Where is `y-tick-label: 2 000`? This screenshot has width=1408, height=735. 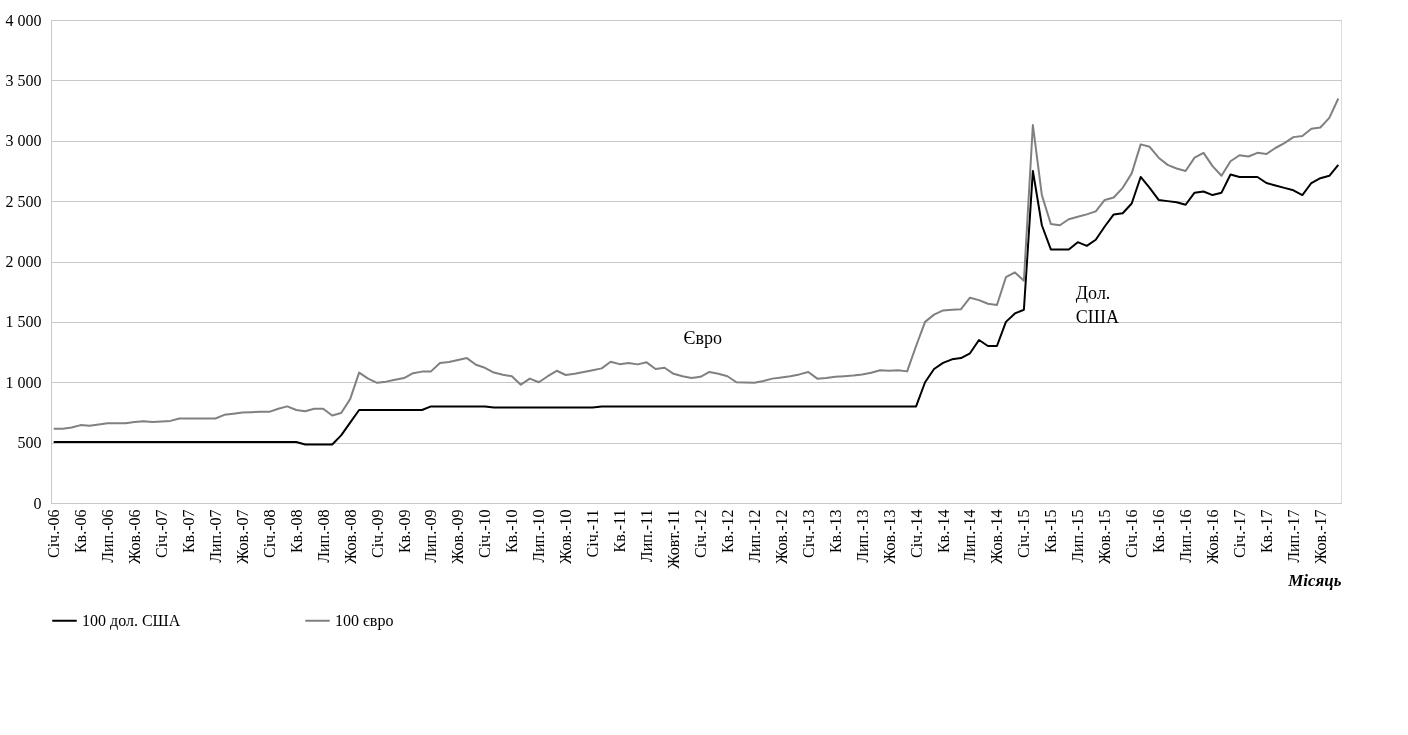
y-tick-label: 2 000 is located at coordinates (23, 261).